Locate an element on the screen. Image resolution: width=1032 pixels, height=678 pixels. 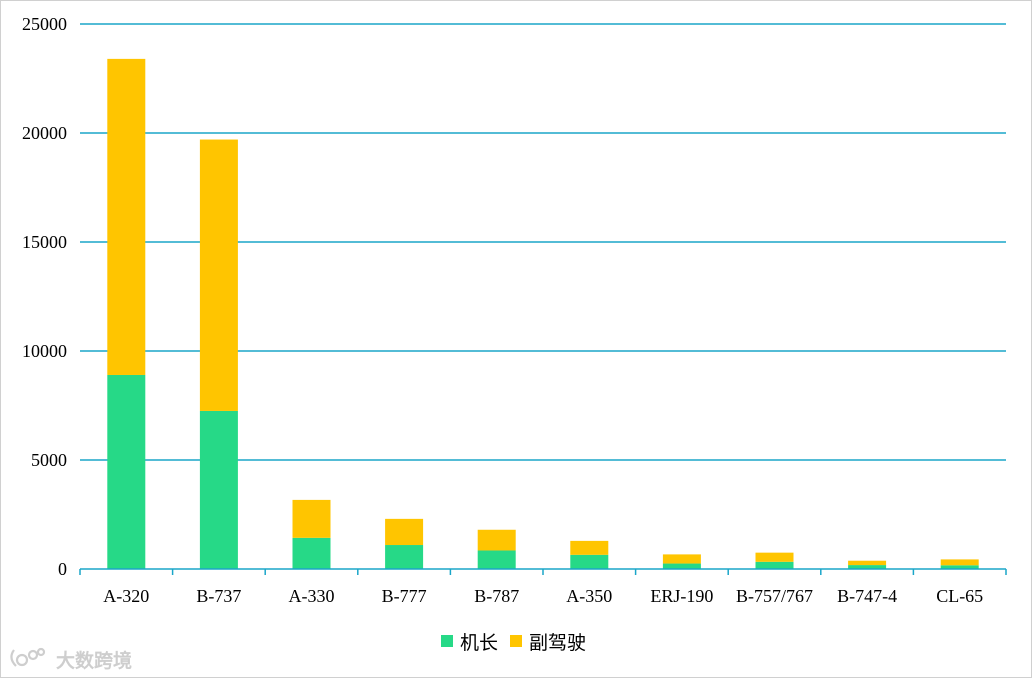
legend-swatch-first-officer is located at coordinates (516, 641).